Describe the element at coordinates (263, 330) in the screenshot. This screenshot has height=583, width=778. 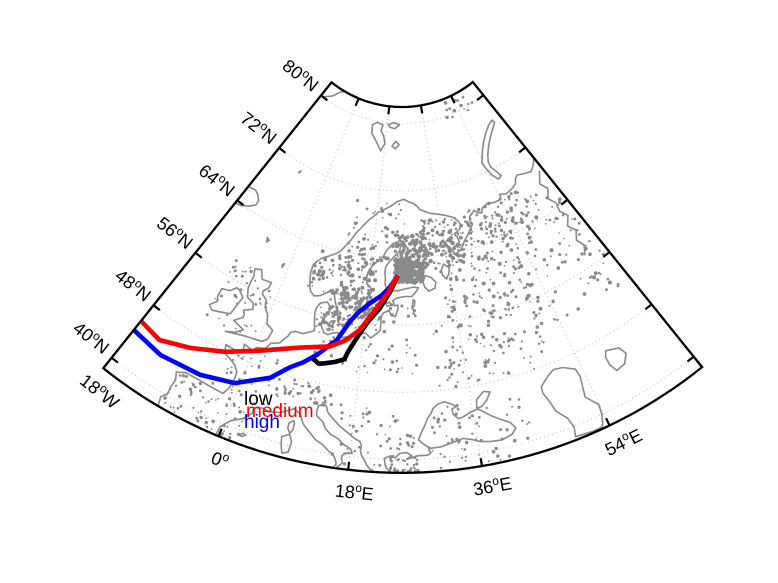
I see `trajectory-high` at that location.